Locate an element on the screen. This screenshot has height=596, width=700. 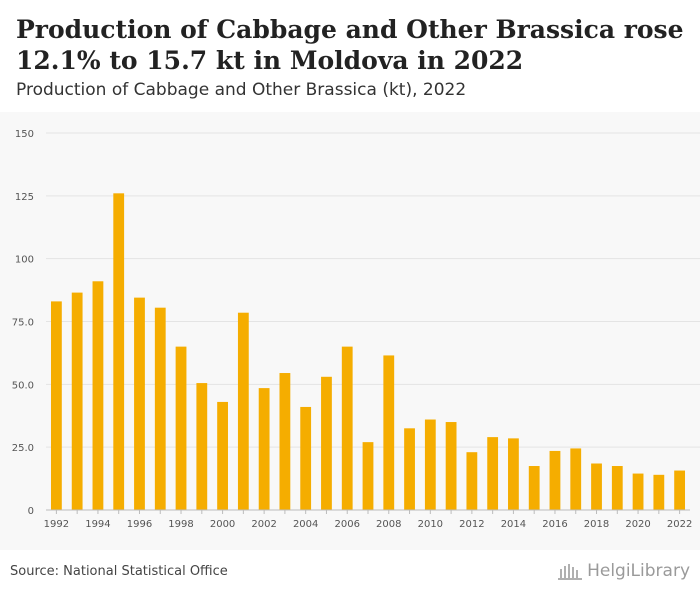
bar-2022 is located at coordinates (680, 490).